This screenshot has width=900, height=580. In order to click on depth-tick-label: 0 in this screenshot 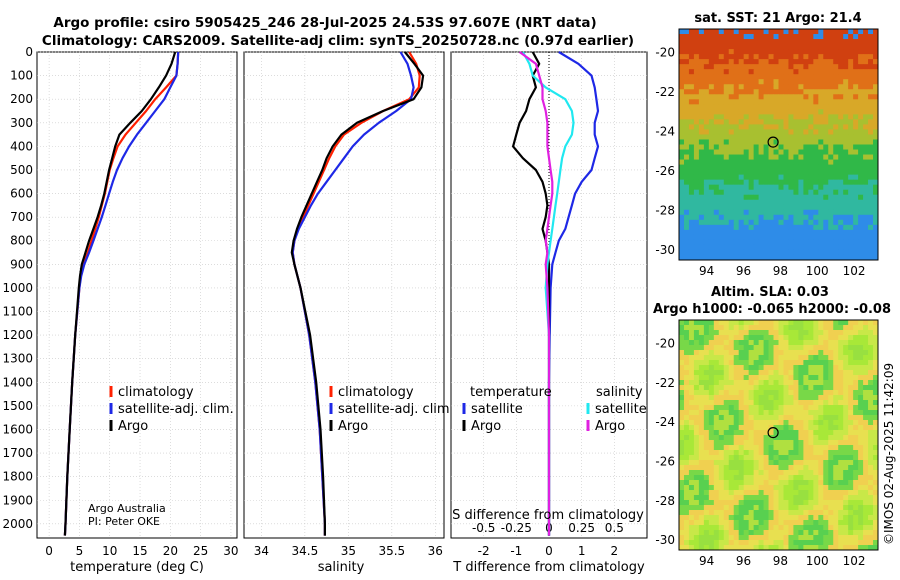, I will do `click(29, 52)`.